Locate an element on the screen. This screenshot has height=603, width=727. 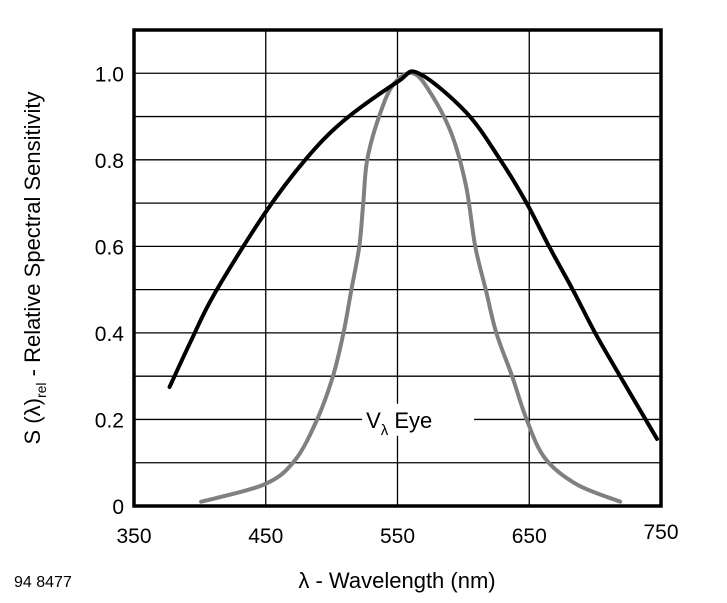
y-axis-label-sub: rel is located at coordinates (41, 390).